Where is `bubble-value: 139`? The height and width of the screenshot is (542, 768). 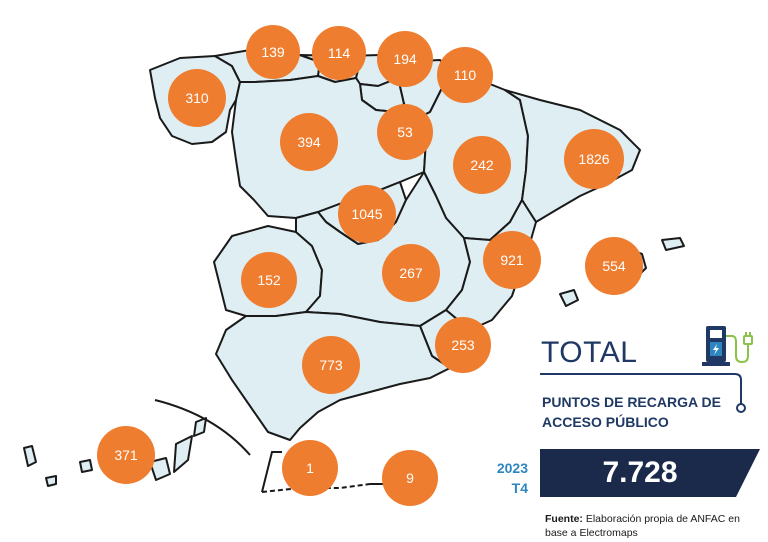
bubble-value: 139 is located at coordinates (273, 52).